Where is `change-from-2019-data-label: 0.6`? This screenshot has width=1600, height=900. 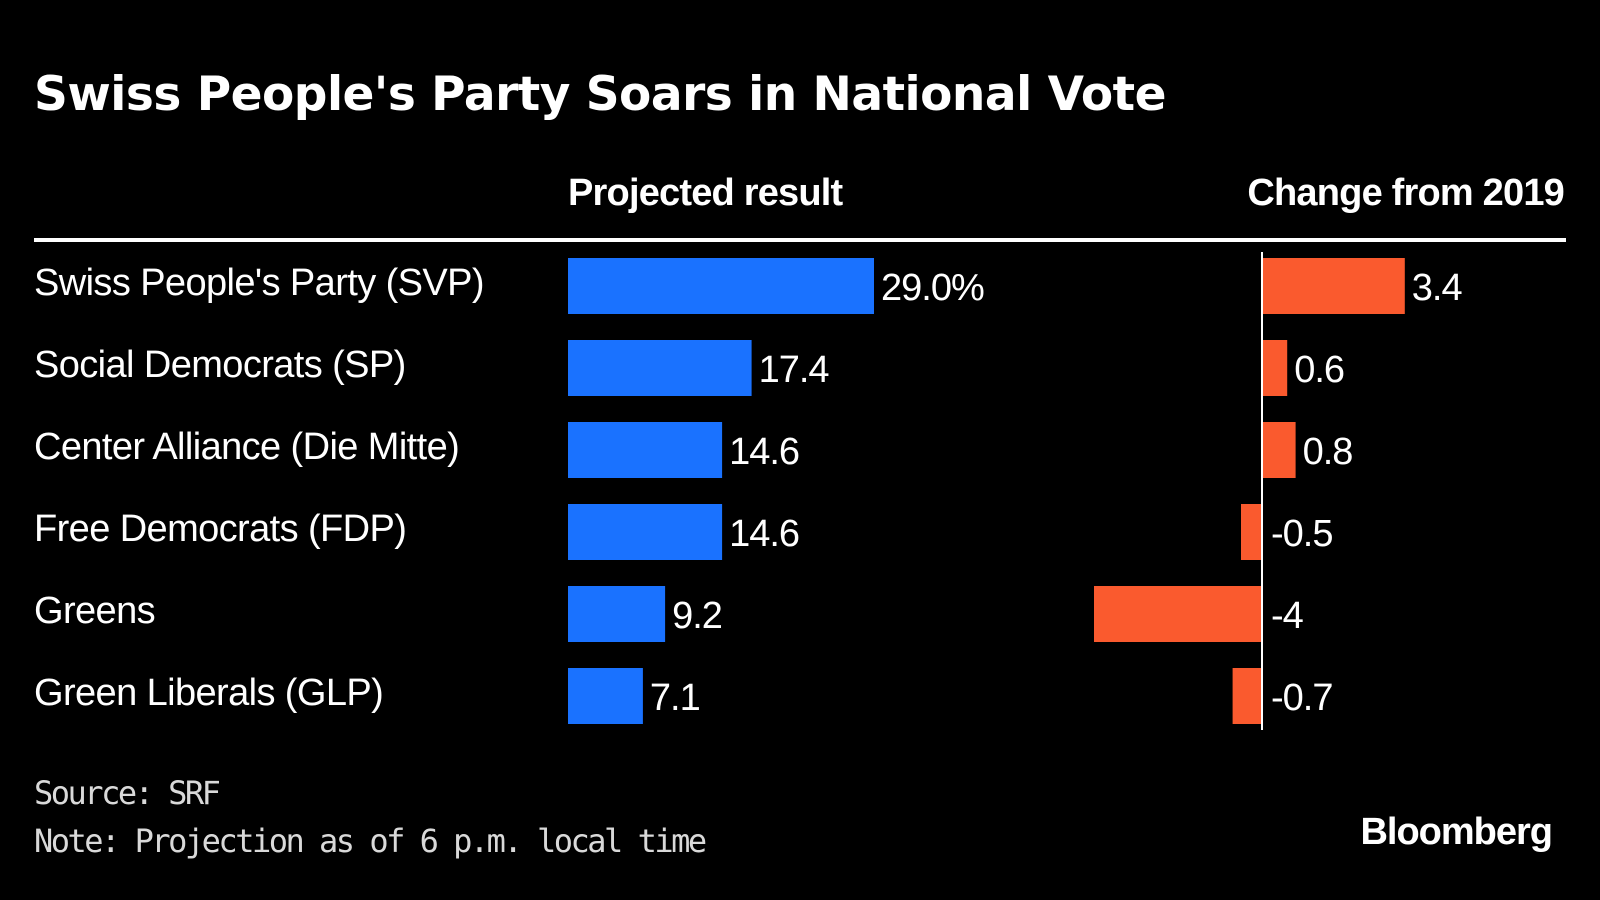 change-from-2019-data-label: 0.6 is located at coordinates (1319, 370).